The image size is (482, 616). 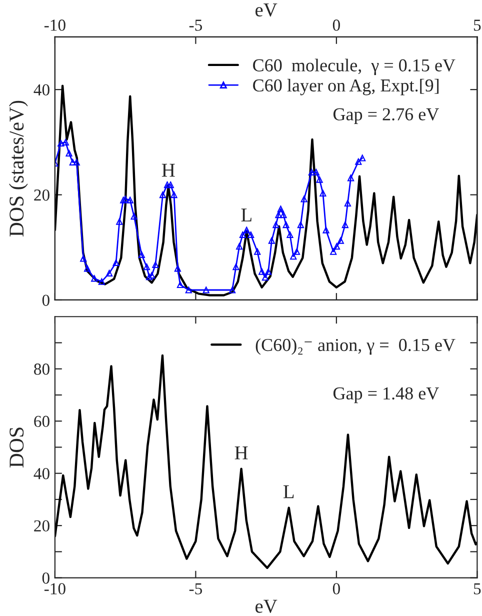 I want to click on x-axis-title: eV, so click(x=266, y=606).